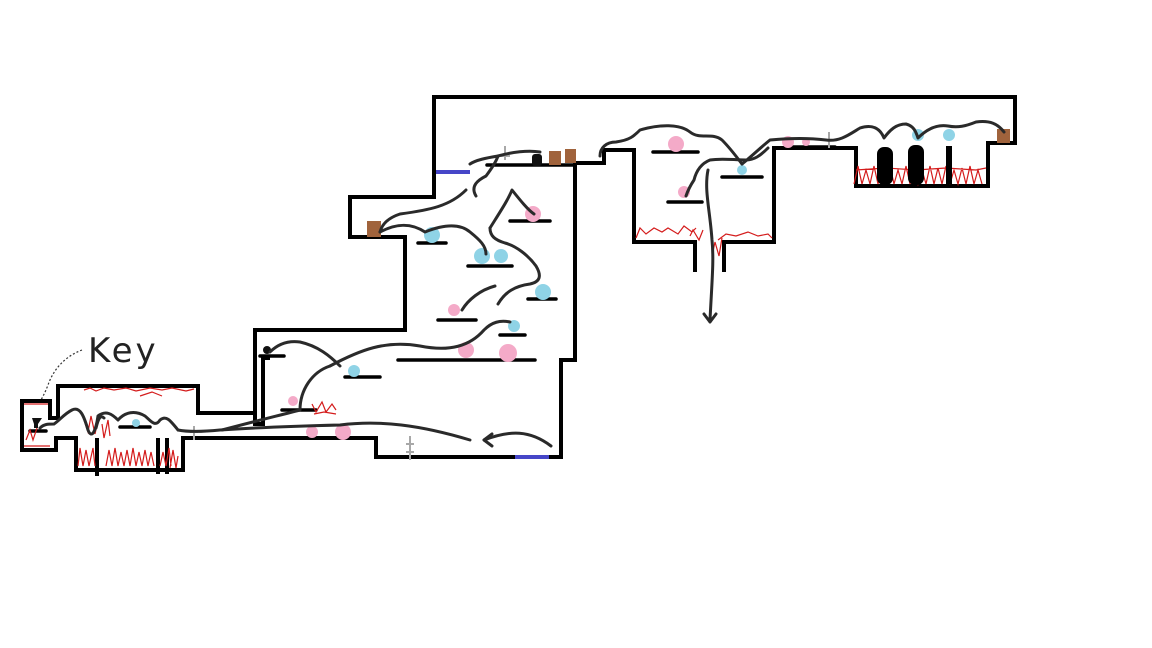  What do you see at coordinates (537, 160) in the screenshot?
I see `pot-icon` at bounding box center [537, 160].